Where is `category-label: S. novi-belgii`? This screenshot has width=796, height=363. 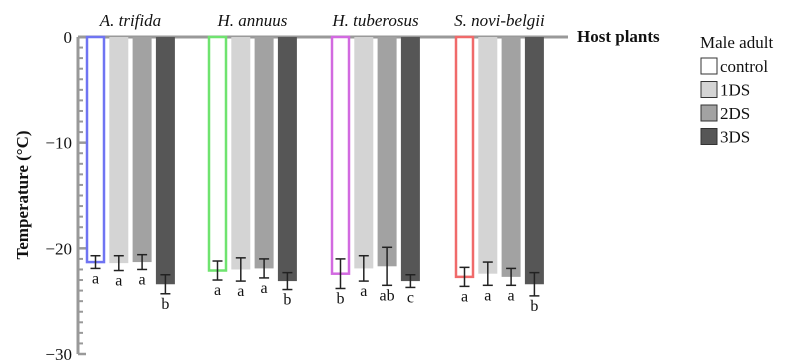
category-label: S. novi-belgii is located at coordinates (499, 20).